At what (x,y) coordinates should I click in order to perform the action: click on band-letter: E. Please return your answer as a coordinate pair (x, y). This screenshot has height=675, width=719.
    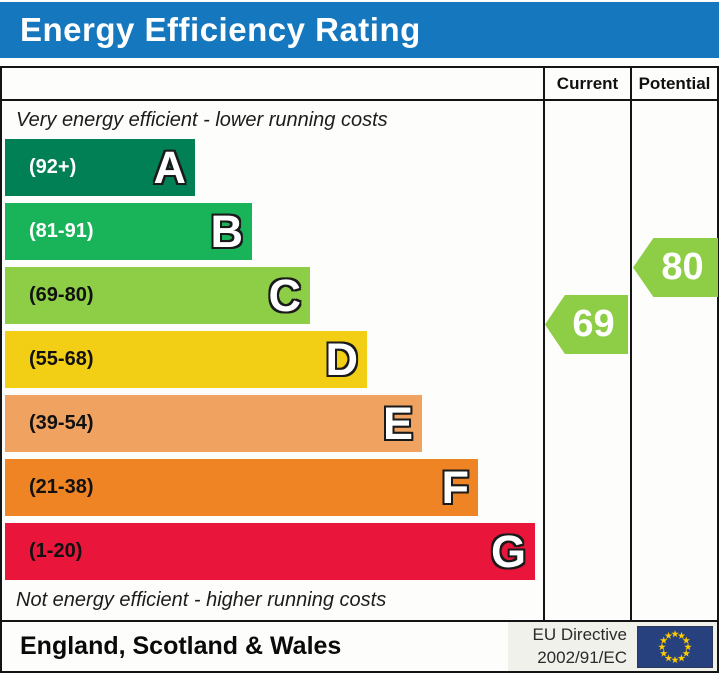
    Looking at the image, I should click on (397, 423).